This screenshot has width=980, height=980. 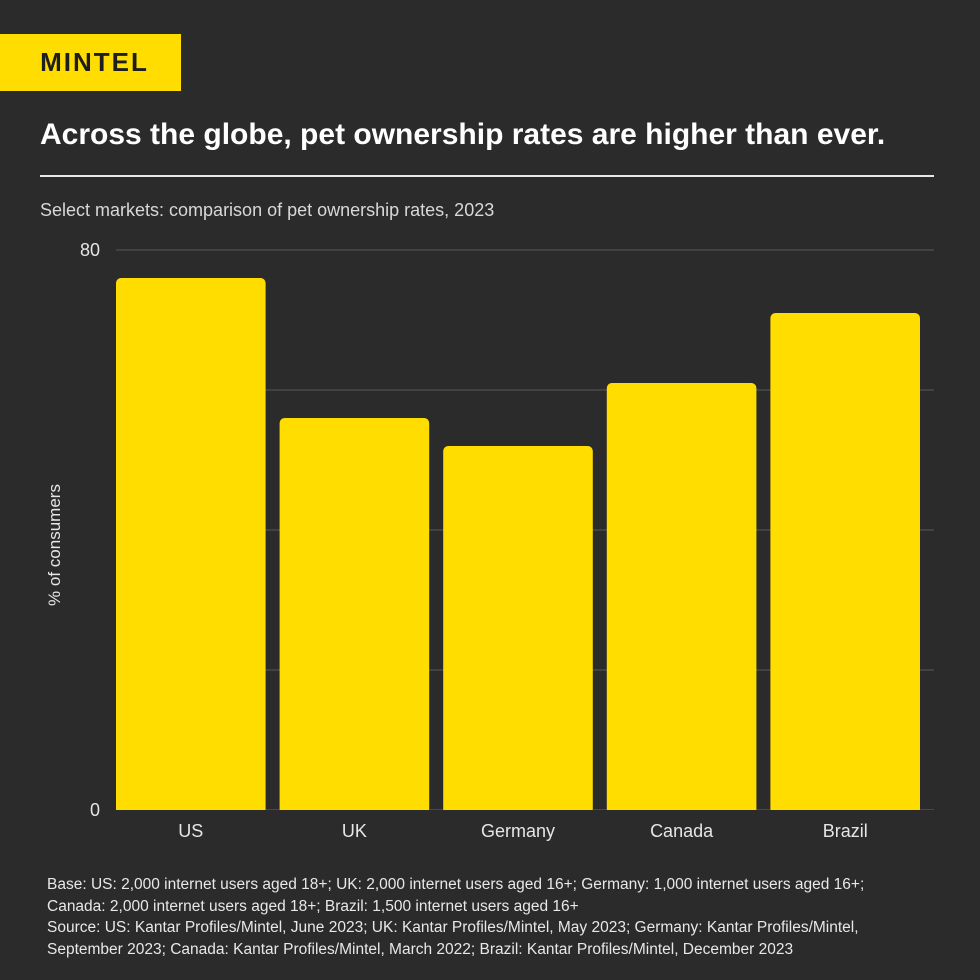 I want to click on x-tick-label-canada: Canada, so click(x=682, y=831).